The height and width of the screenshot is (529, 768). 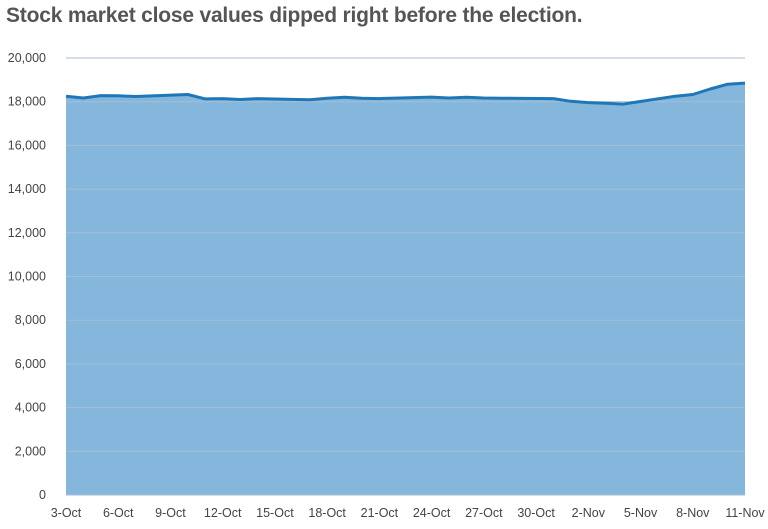 What do you see at coordinates (432, 513) in the screenshot?
I see `x-tick-label: 24-Oct` at bounding box center [432, 513].